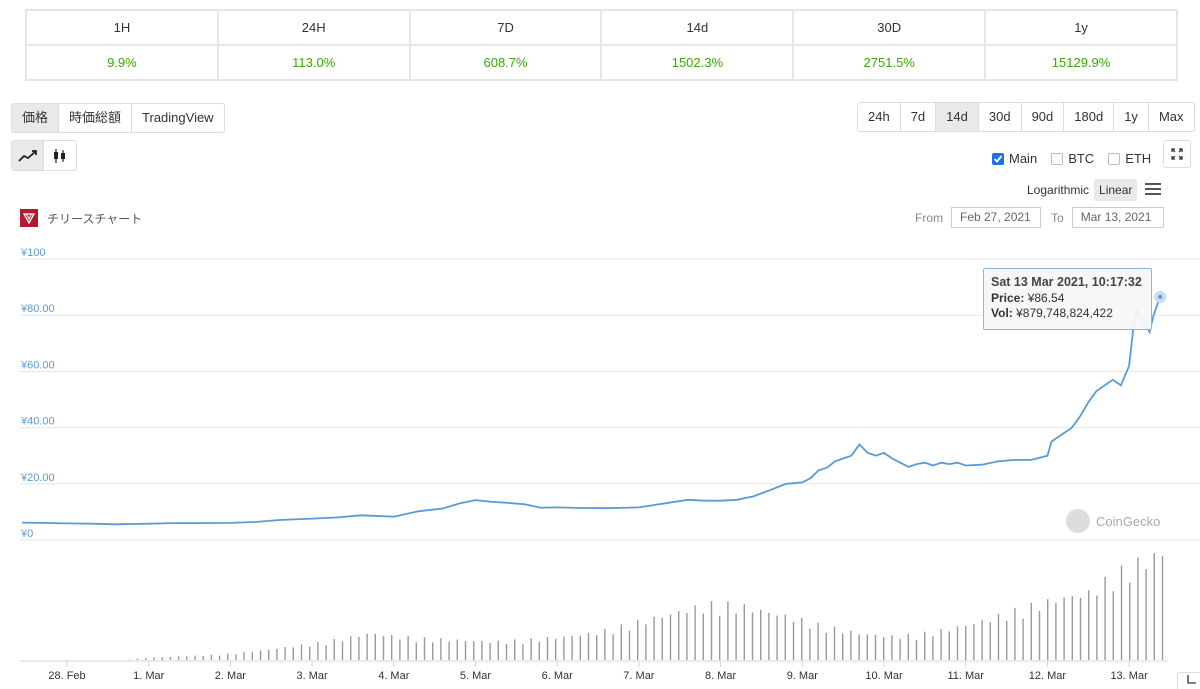  I want to click on legend-btc: BTC, so click(1072, 158).